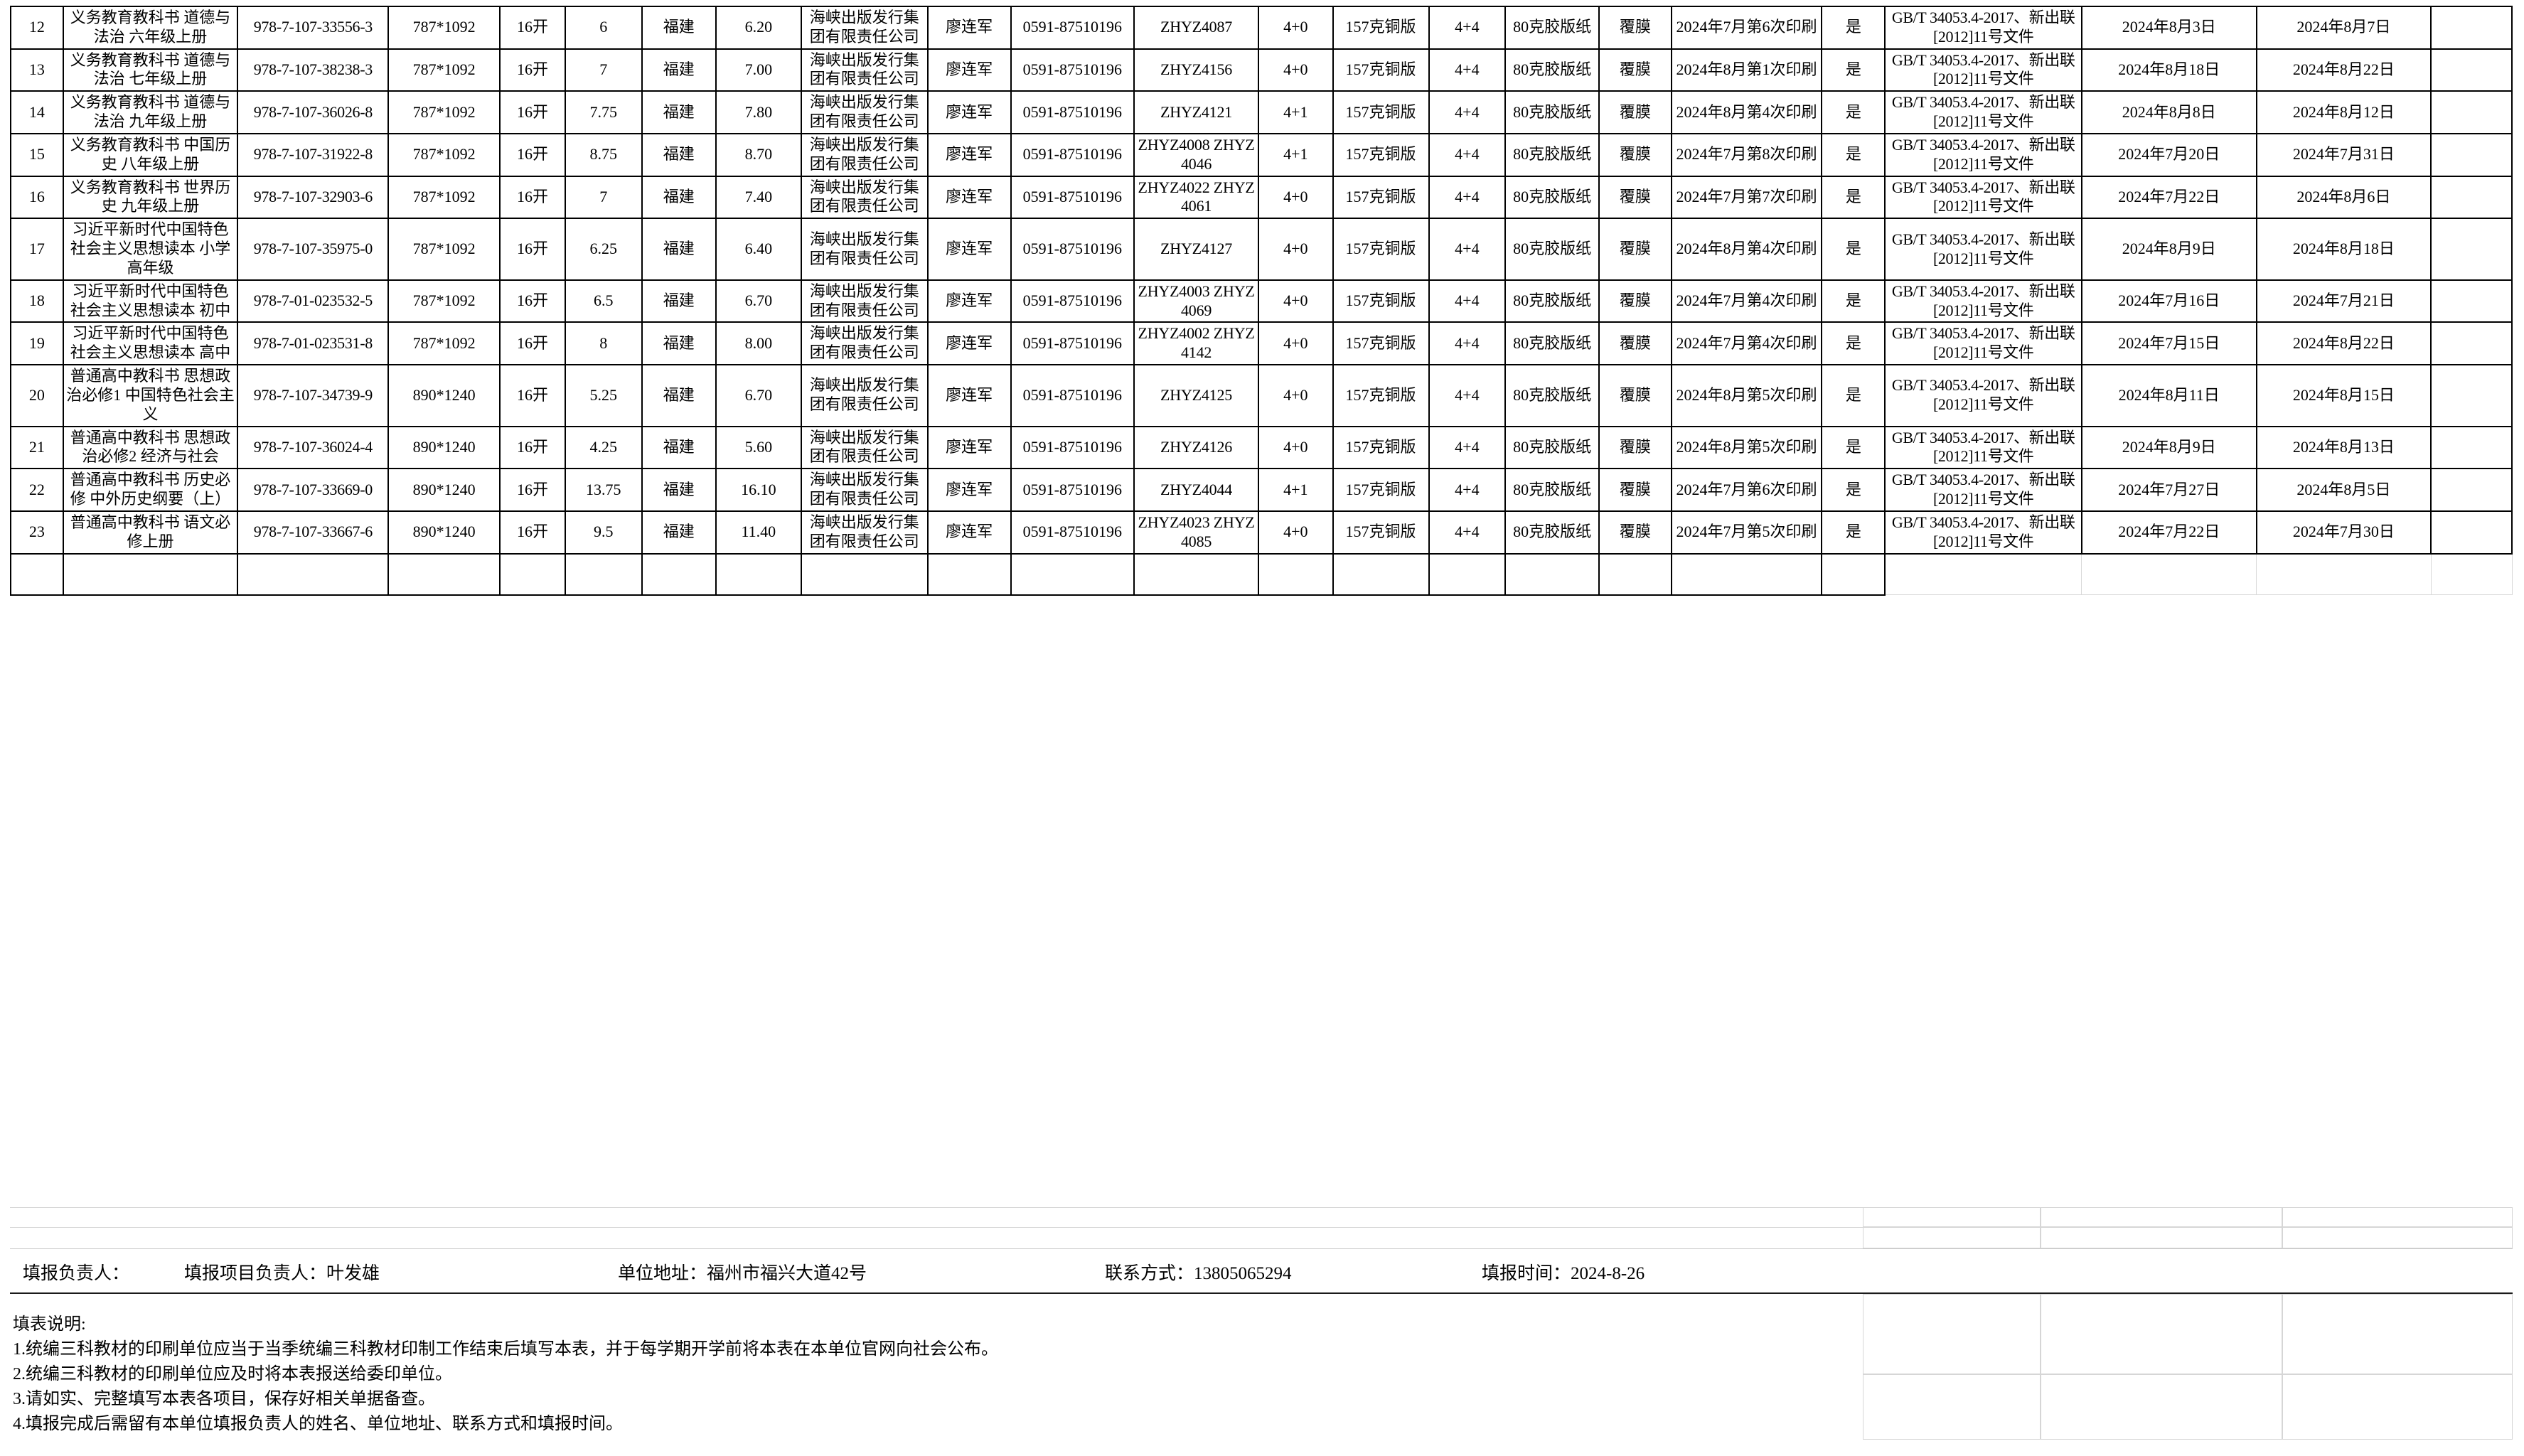 Image resolution: width=2524 pixels, height=1456 pixels. I want to click on cell-price: 7.40, so click(759, 198).